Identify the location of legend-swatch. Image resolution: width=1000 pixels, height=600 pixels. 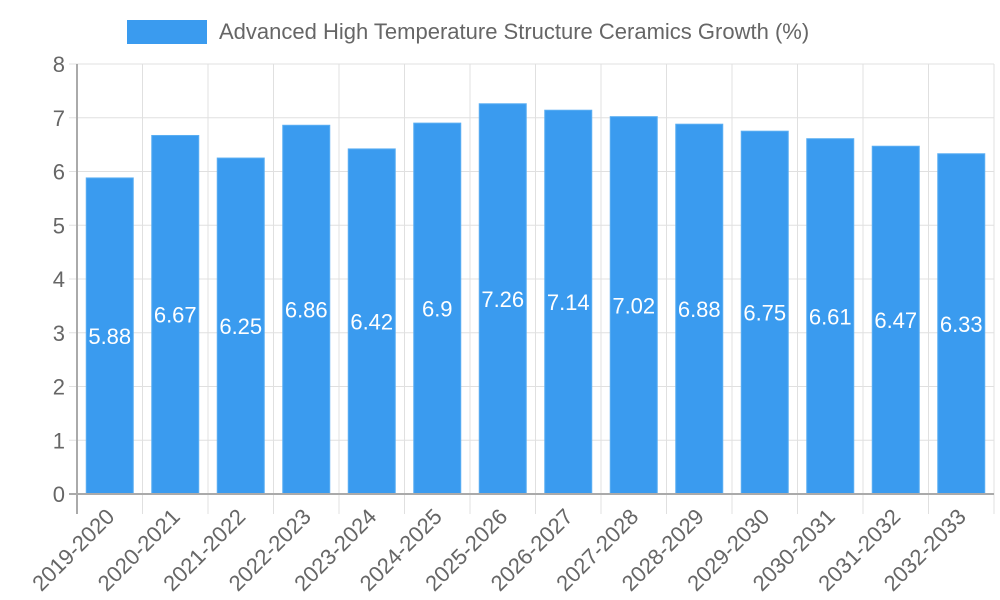
(167, 32).